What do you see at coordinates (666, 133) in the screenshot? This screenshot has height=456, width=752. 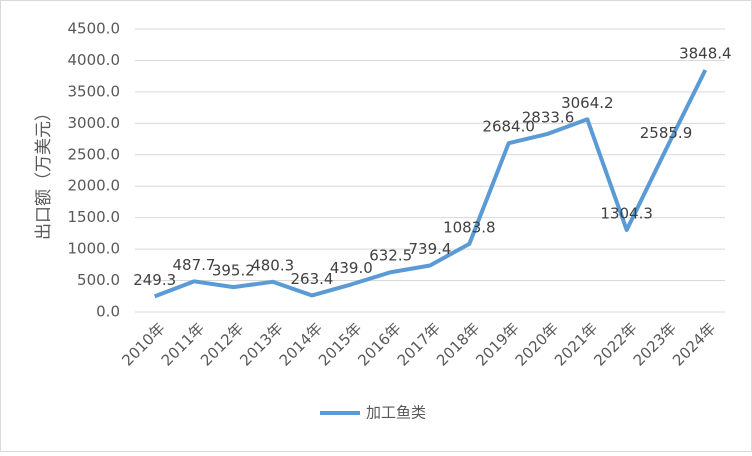 I see `data-label: 2585.9` at bounding box center [666, 133].